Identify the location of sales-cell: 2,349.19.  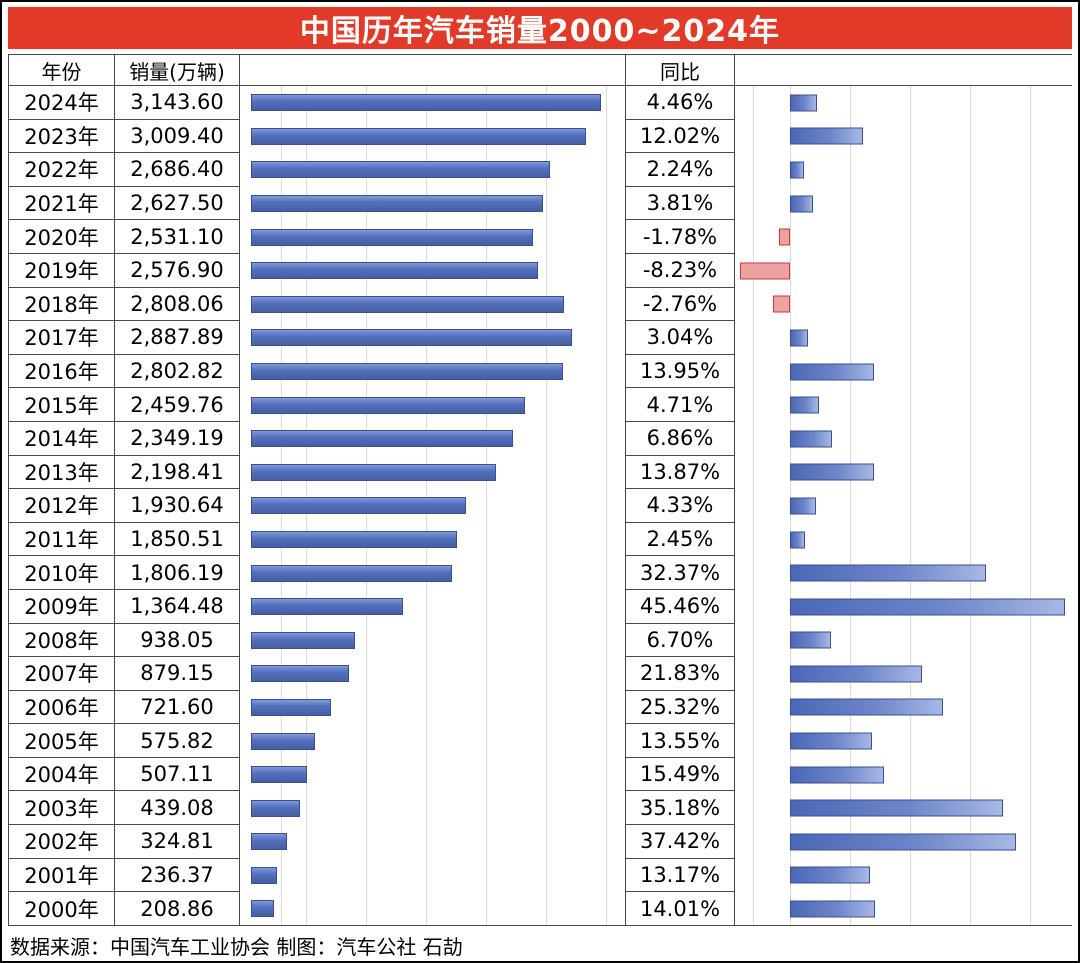
(177, 438).